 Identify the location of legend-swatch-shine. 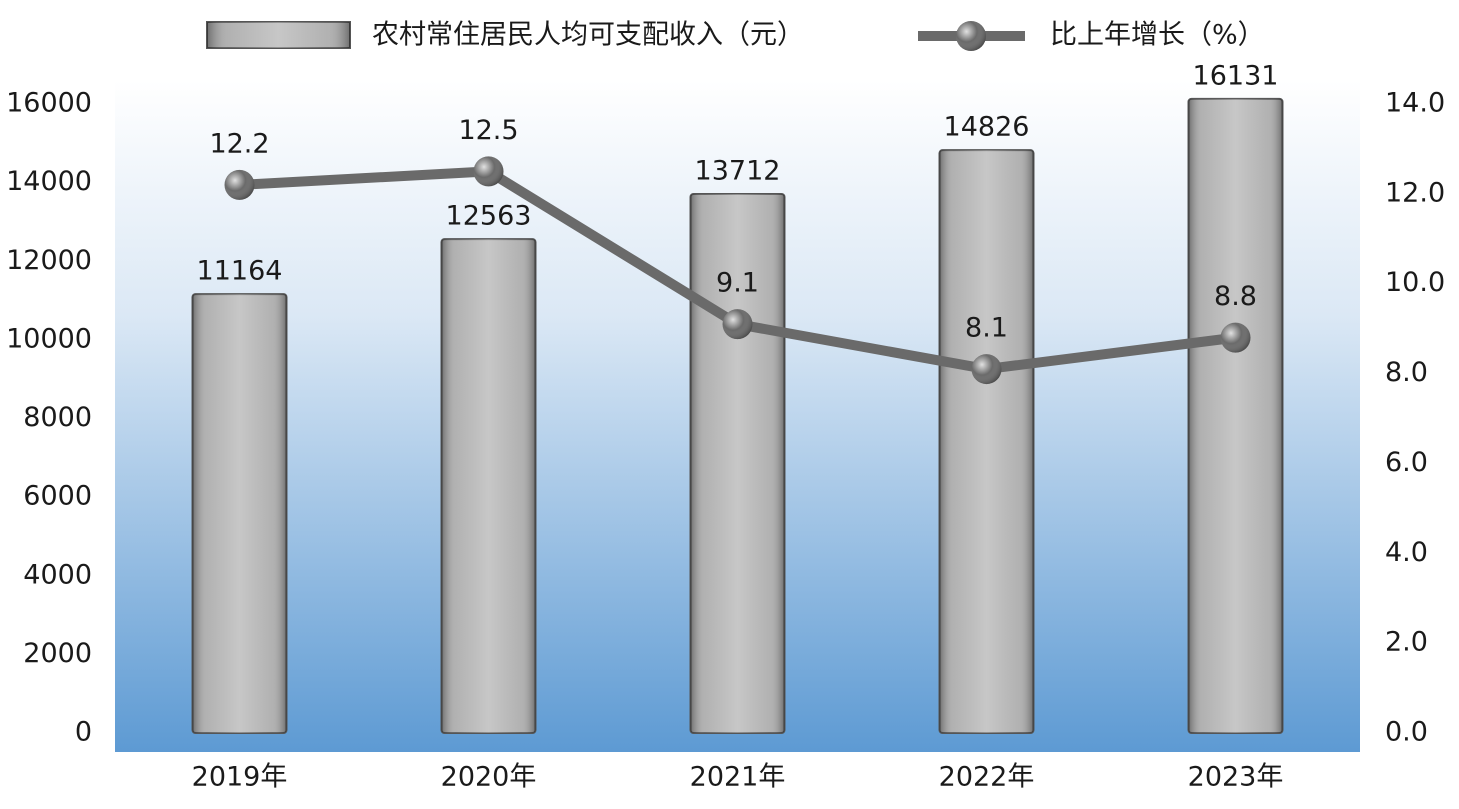
(971, 36).